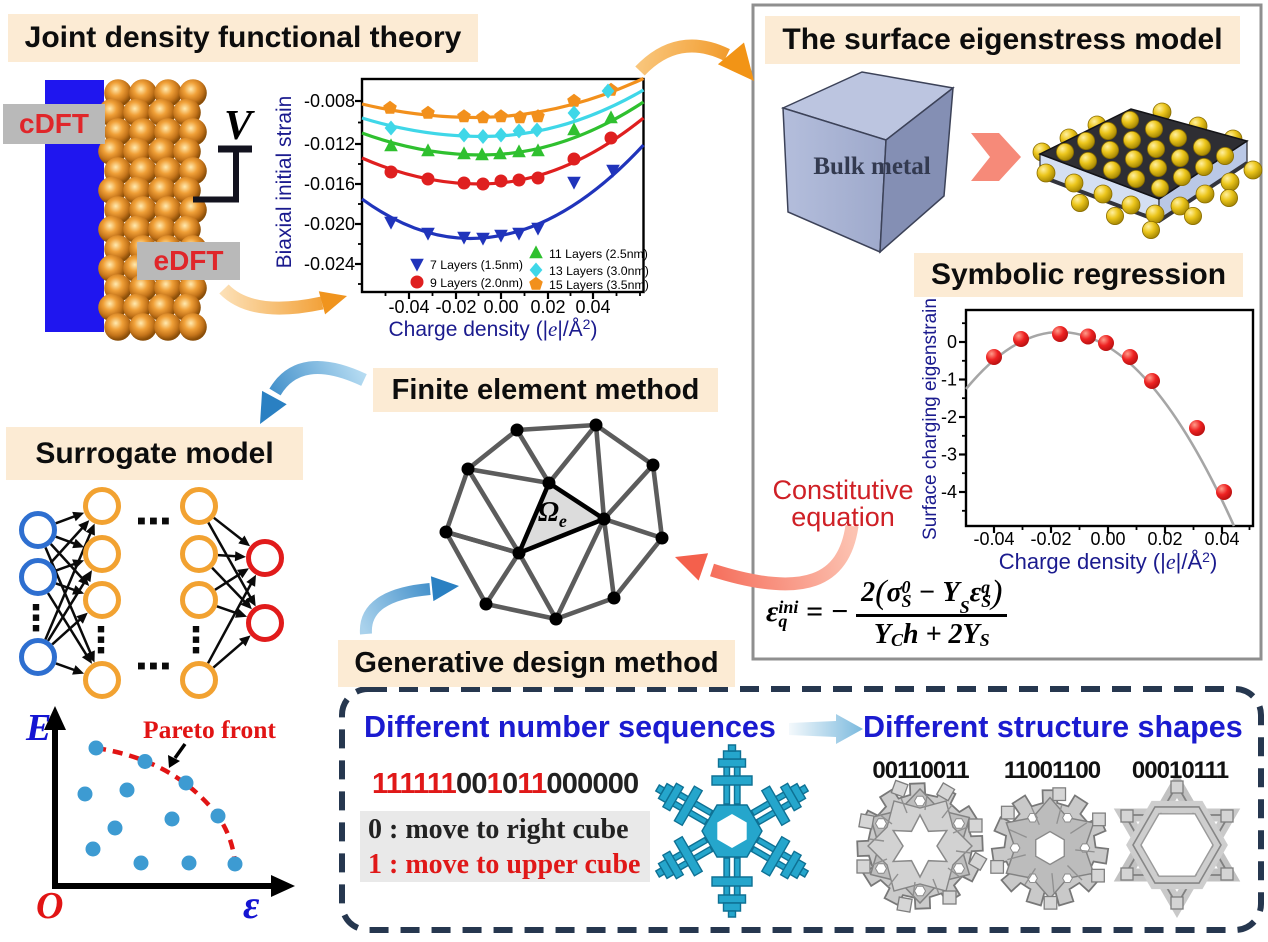  Describe the element at coordinates (930, 419) in the screenshot. I see `svg-text: Surface charging eigenstrain` at that location.